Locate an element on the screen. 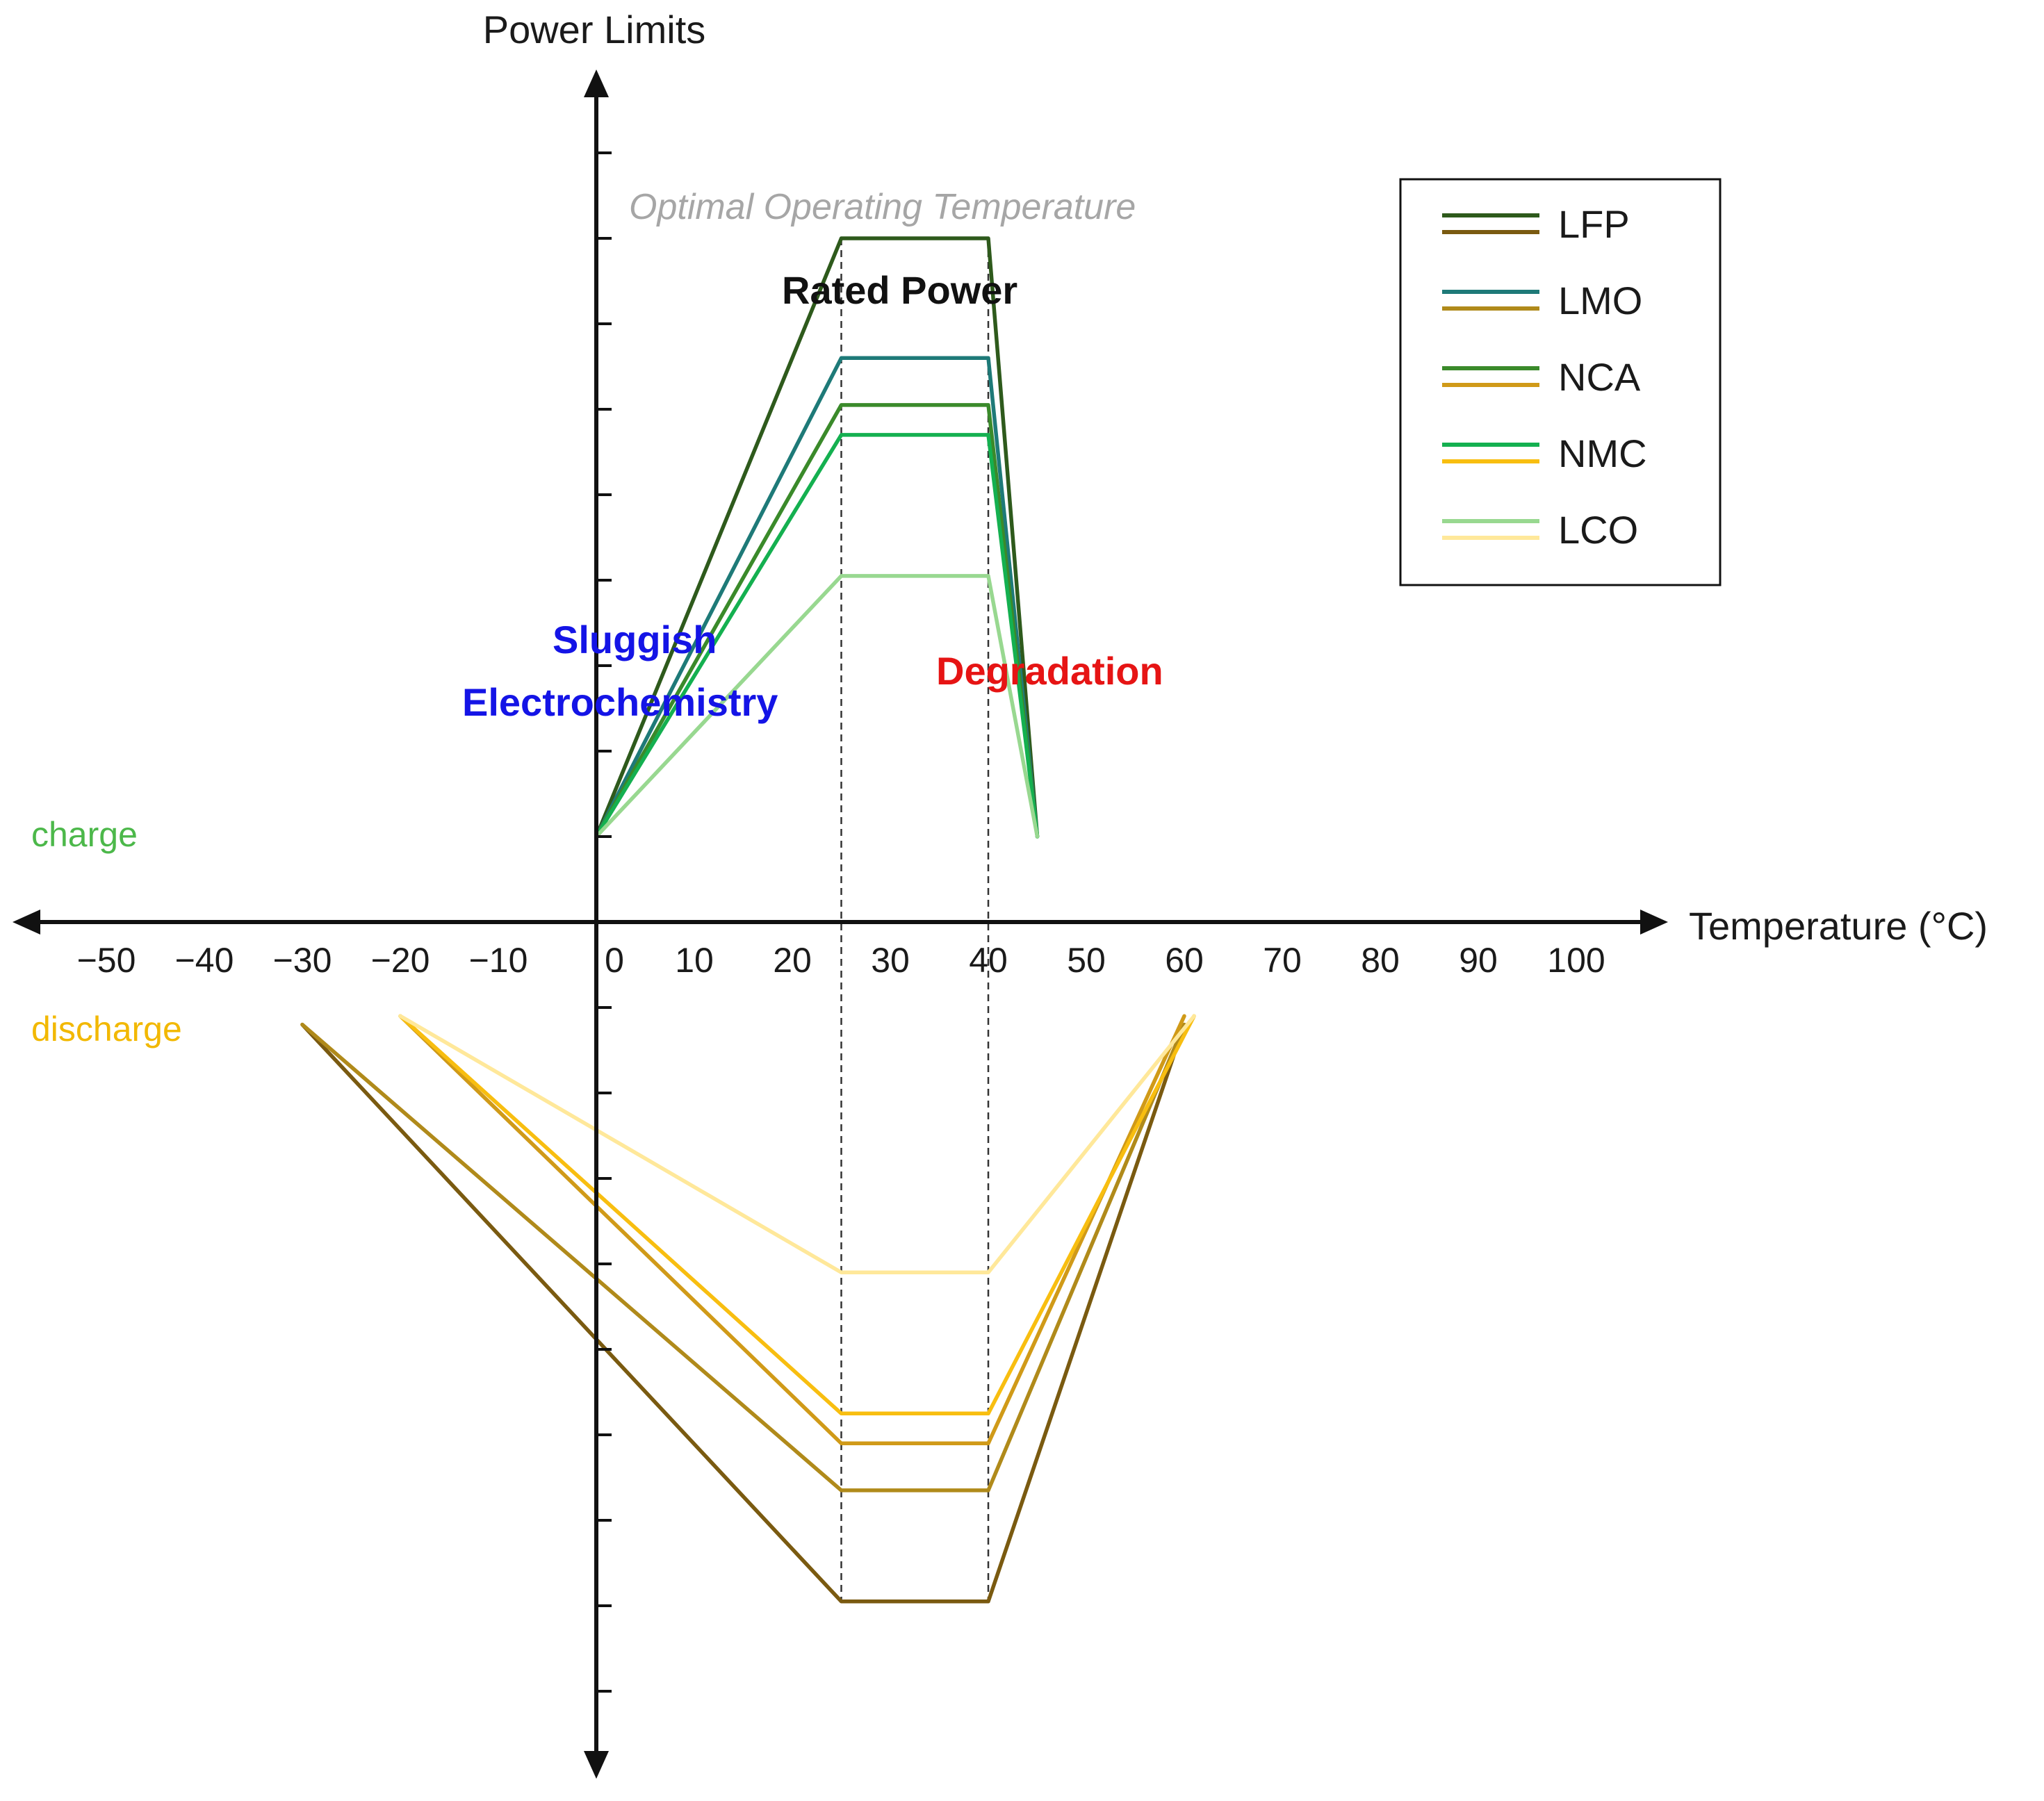 The width and height of the screenshot is (2044, 1801). x-tick-label: 10 is located at coordinates (694, 960).